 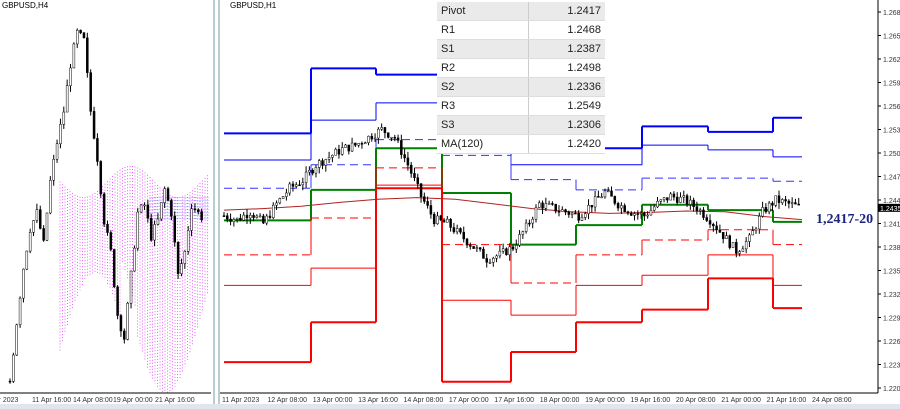 What do you see at coordinates (891, 342) in the screenshot?
I see `y-tick-label: 1.2265` at bounding box center [891, 342].